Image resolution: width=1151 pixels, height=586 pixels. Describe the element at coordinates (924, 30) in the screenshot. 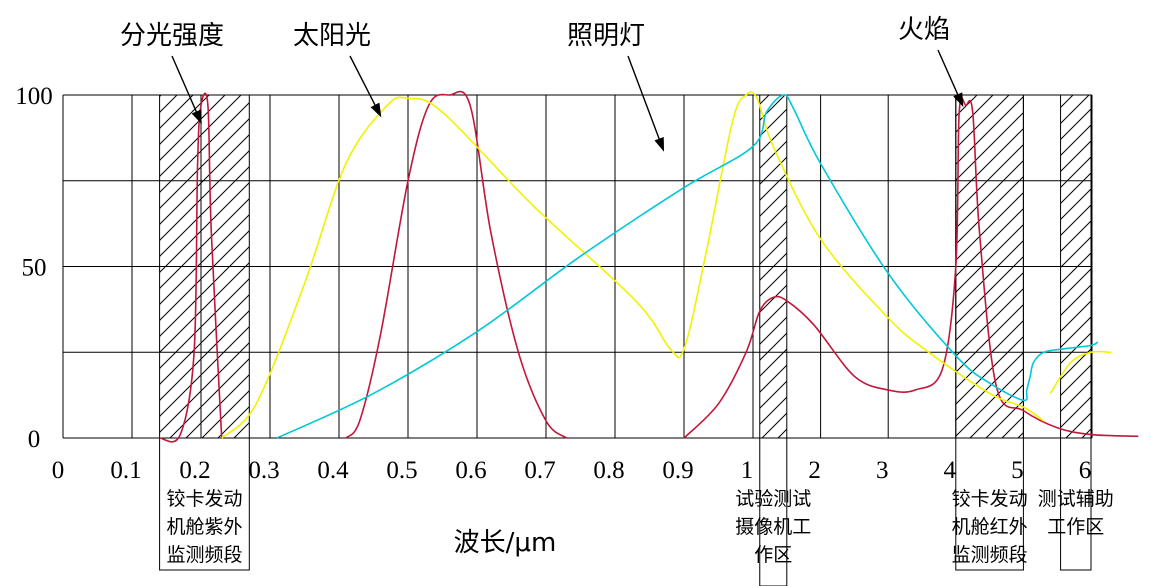

I see `annotation-label: 火焰` at that location.